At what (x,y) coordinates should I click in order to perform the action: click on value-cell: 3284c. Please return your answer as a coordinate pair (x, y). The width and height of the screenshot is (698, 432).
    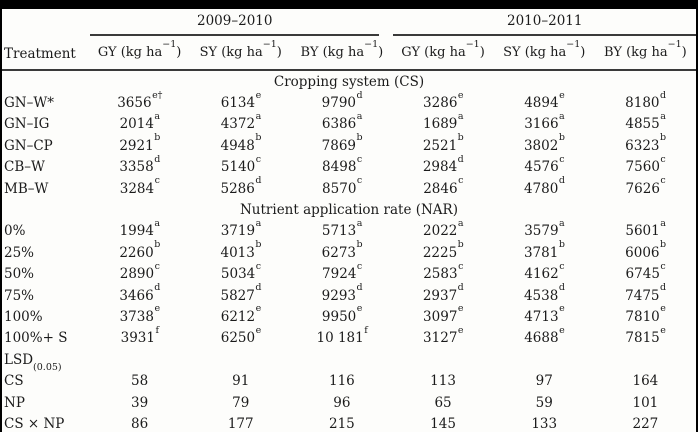
    Looking at the image, I should click on (139, 186).